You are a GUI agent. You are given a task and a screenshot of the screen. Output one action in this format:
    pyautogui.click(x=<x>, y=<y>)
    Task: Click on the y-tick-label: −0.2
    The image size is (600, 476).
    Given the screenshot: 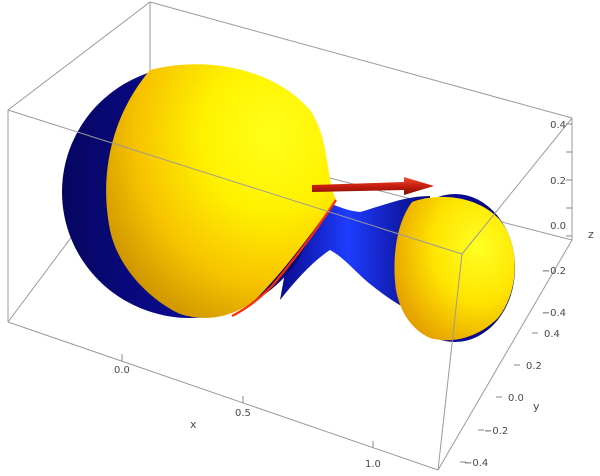 What is the action you would take?
    pyautogui.click(x=496, y=431)
    